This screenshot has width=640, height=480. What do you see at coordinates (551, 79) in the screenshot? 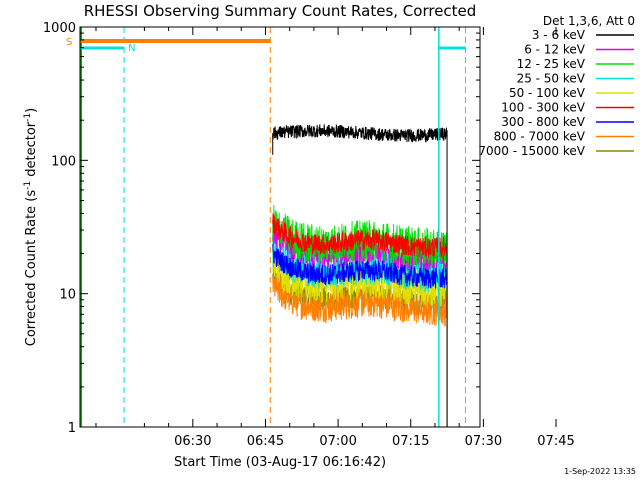
I see `legend-label-3: 25 - 50 keV` at bounding box center [551, 79].